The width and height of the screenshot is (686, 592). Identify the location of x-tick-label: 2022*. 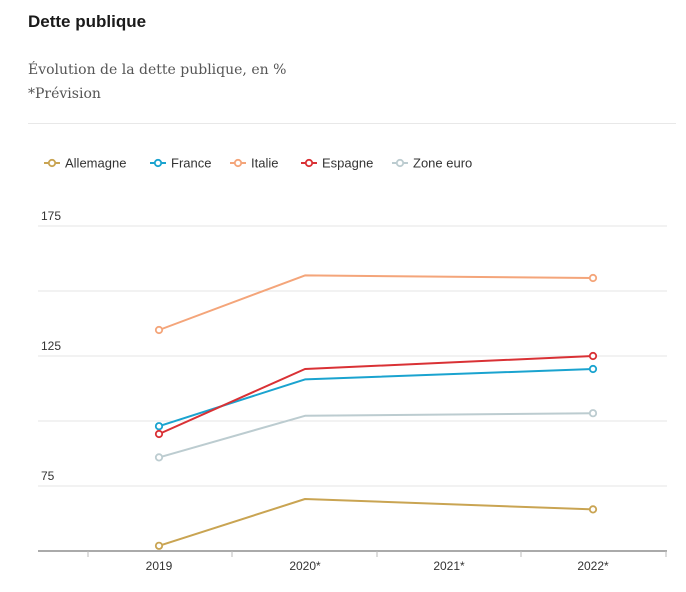
(593, 566).